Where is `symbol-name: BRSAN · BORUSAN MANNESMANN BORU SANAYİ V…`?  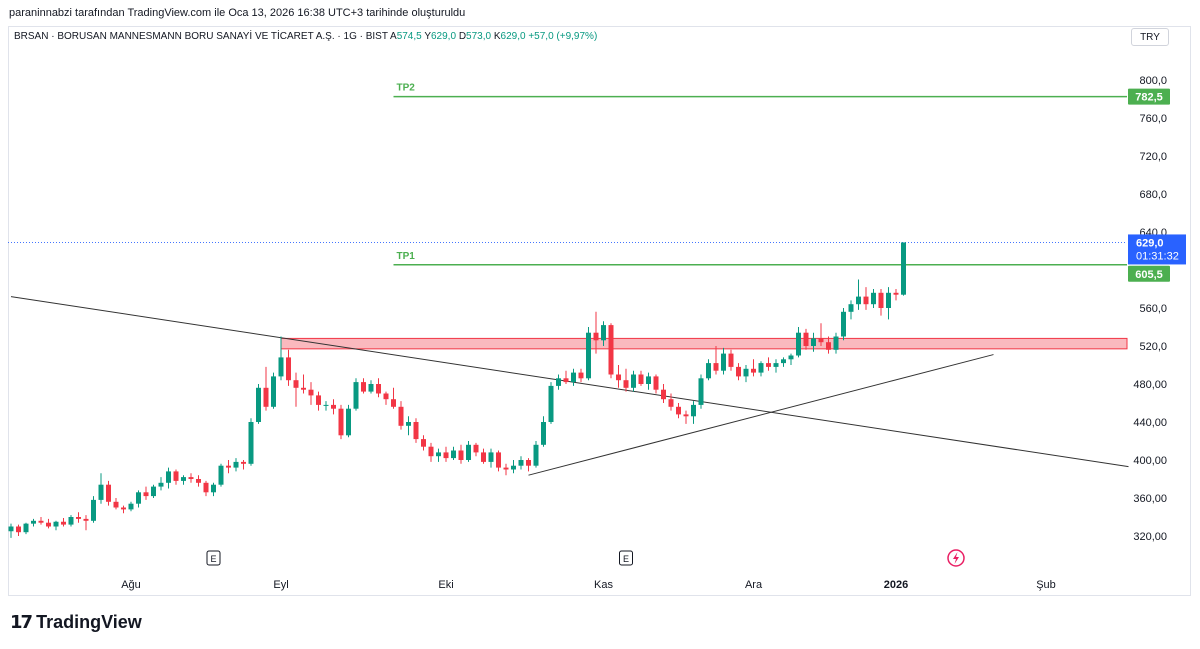 symbol-name: BRSAN · BORUSAN MANNESMANN BORU SANAYİ V… is located at coordinates (201, 36).